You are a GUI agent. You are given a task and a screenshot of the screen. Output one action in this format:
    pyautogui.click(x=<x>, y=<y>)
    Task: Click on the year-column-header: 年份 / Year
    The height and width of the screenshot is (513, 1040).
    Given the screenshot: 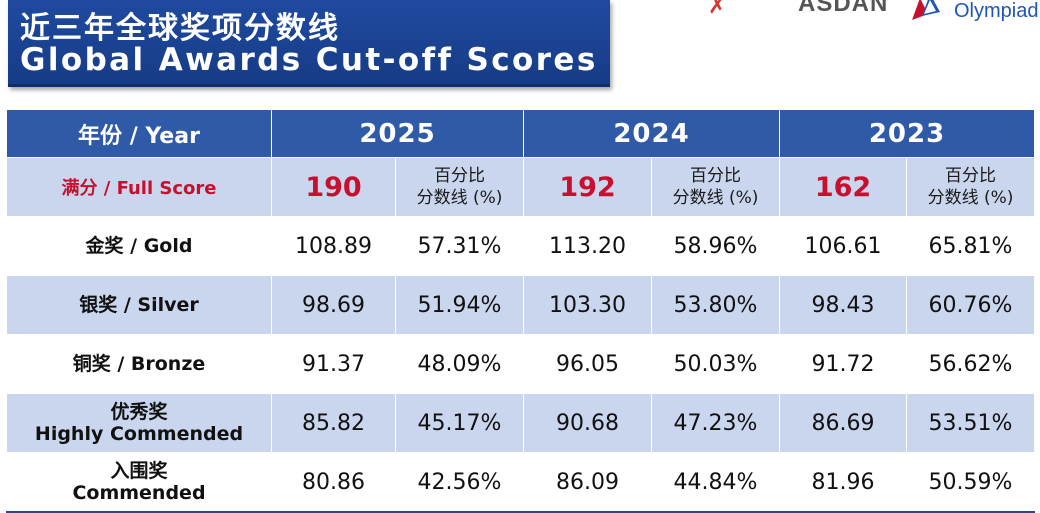 What is the action you would take?
    pyautogui.click(x=139, y=133)
    